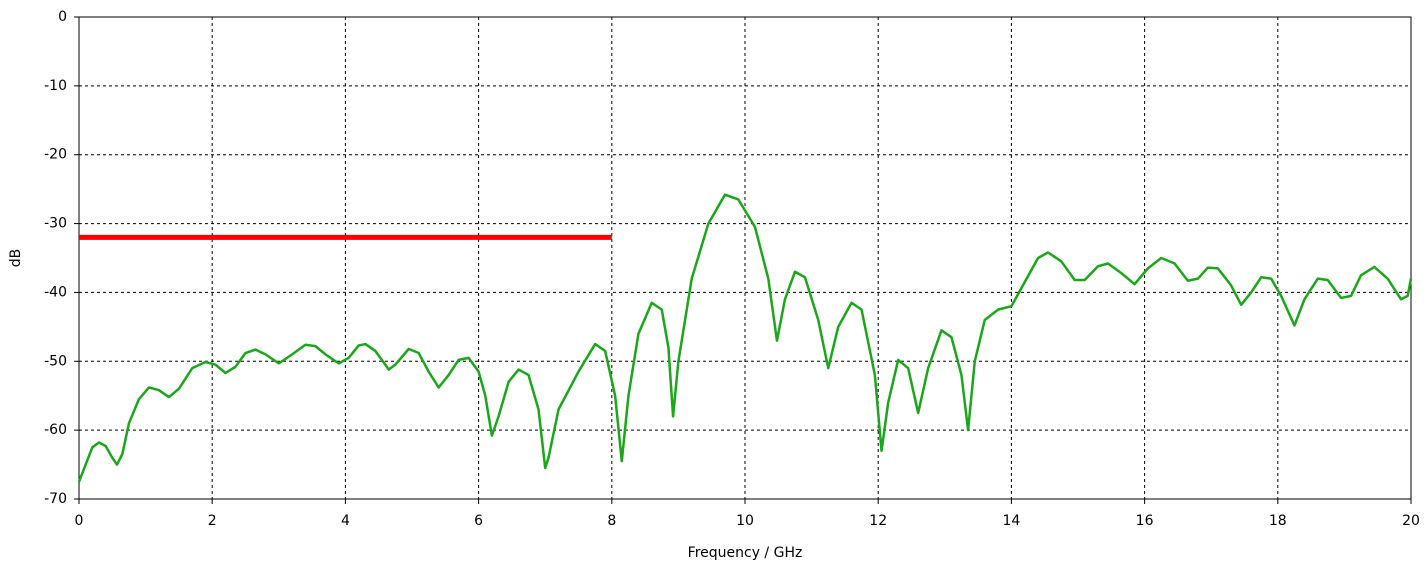  What do you see at coordinates (1411, 521) in the screenshot?
I see `x-tick-label: 20` at bounding box center [1411, 521].